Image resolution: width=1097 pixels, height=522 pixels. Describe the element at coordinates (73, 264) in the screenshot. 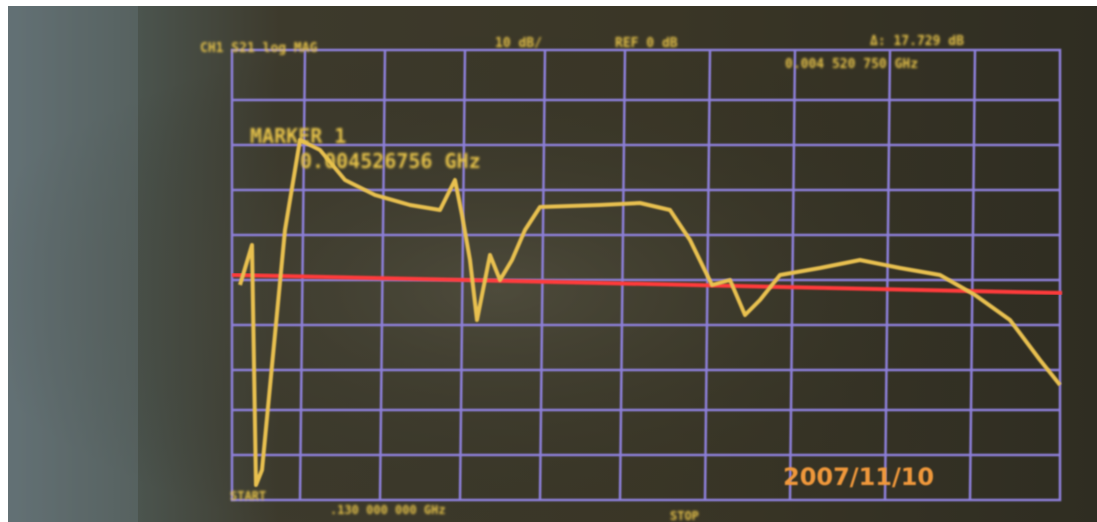

I see `reflection` at that location.